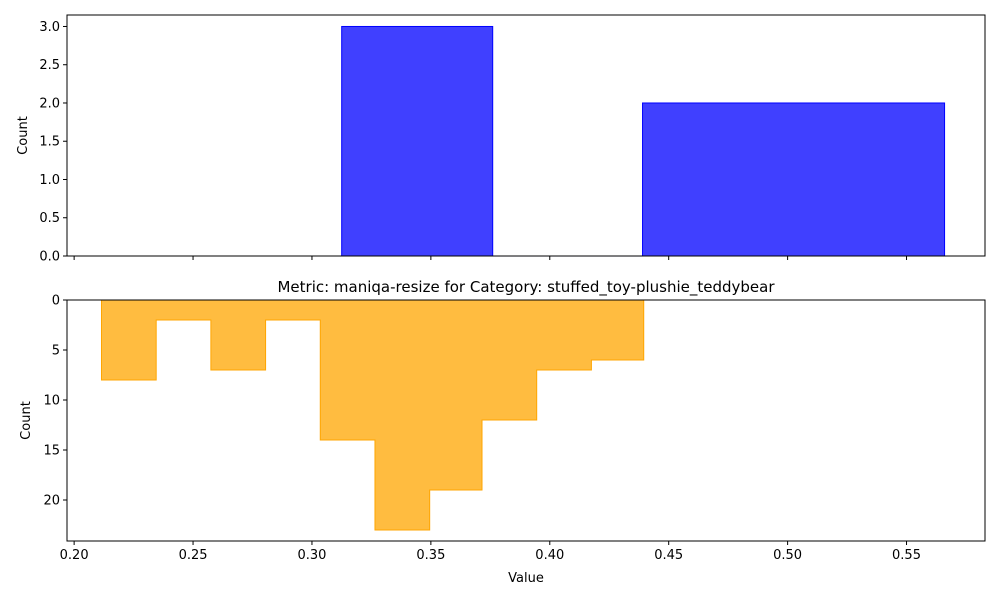 Image resolution: width=1000 pixels, height=600 pixels. What do you see at coordinates (526, 578) in the screenshot?
I see `bottom-x-axis-label: Value` at bounding box center [526, 578].